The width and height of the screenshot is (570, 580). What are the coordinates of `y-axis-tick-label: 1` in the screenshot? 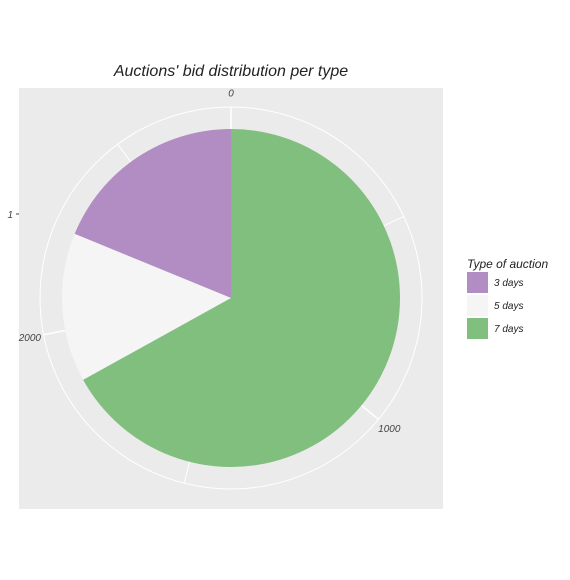 It's located at (10, 215).